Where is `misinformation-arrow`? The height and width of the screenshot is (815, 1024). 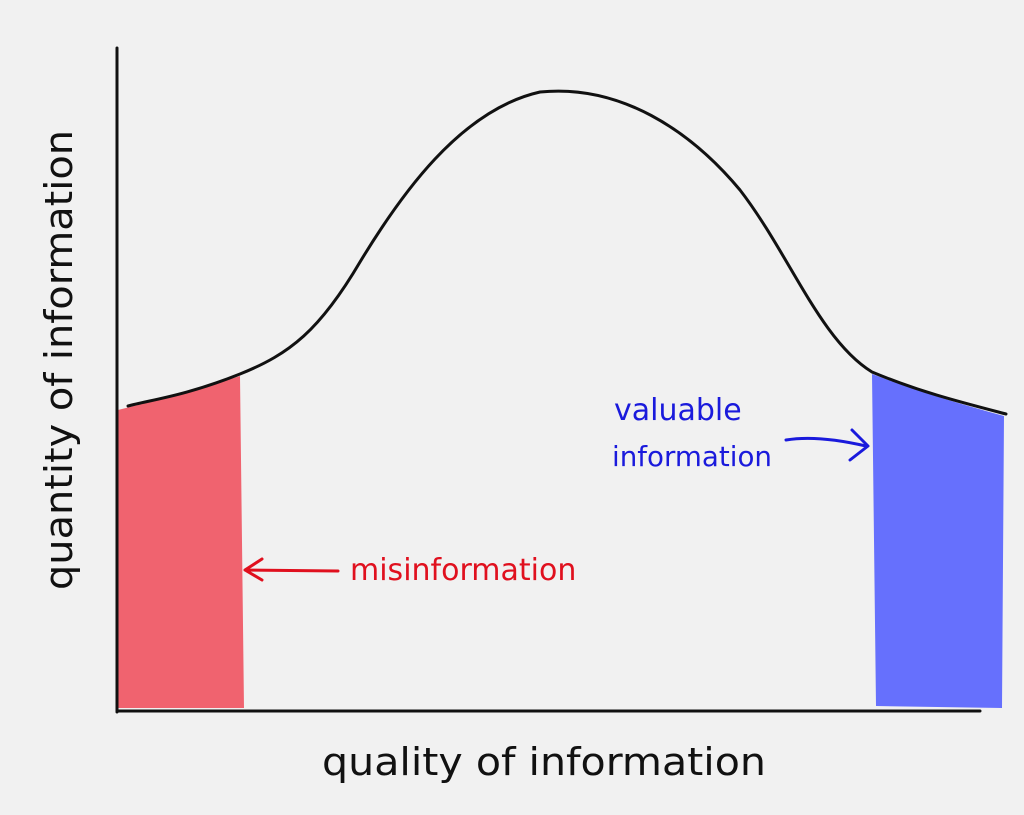
misinformation-arrow is located at coordinates (291, 569).